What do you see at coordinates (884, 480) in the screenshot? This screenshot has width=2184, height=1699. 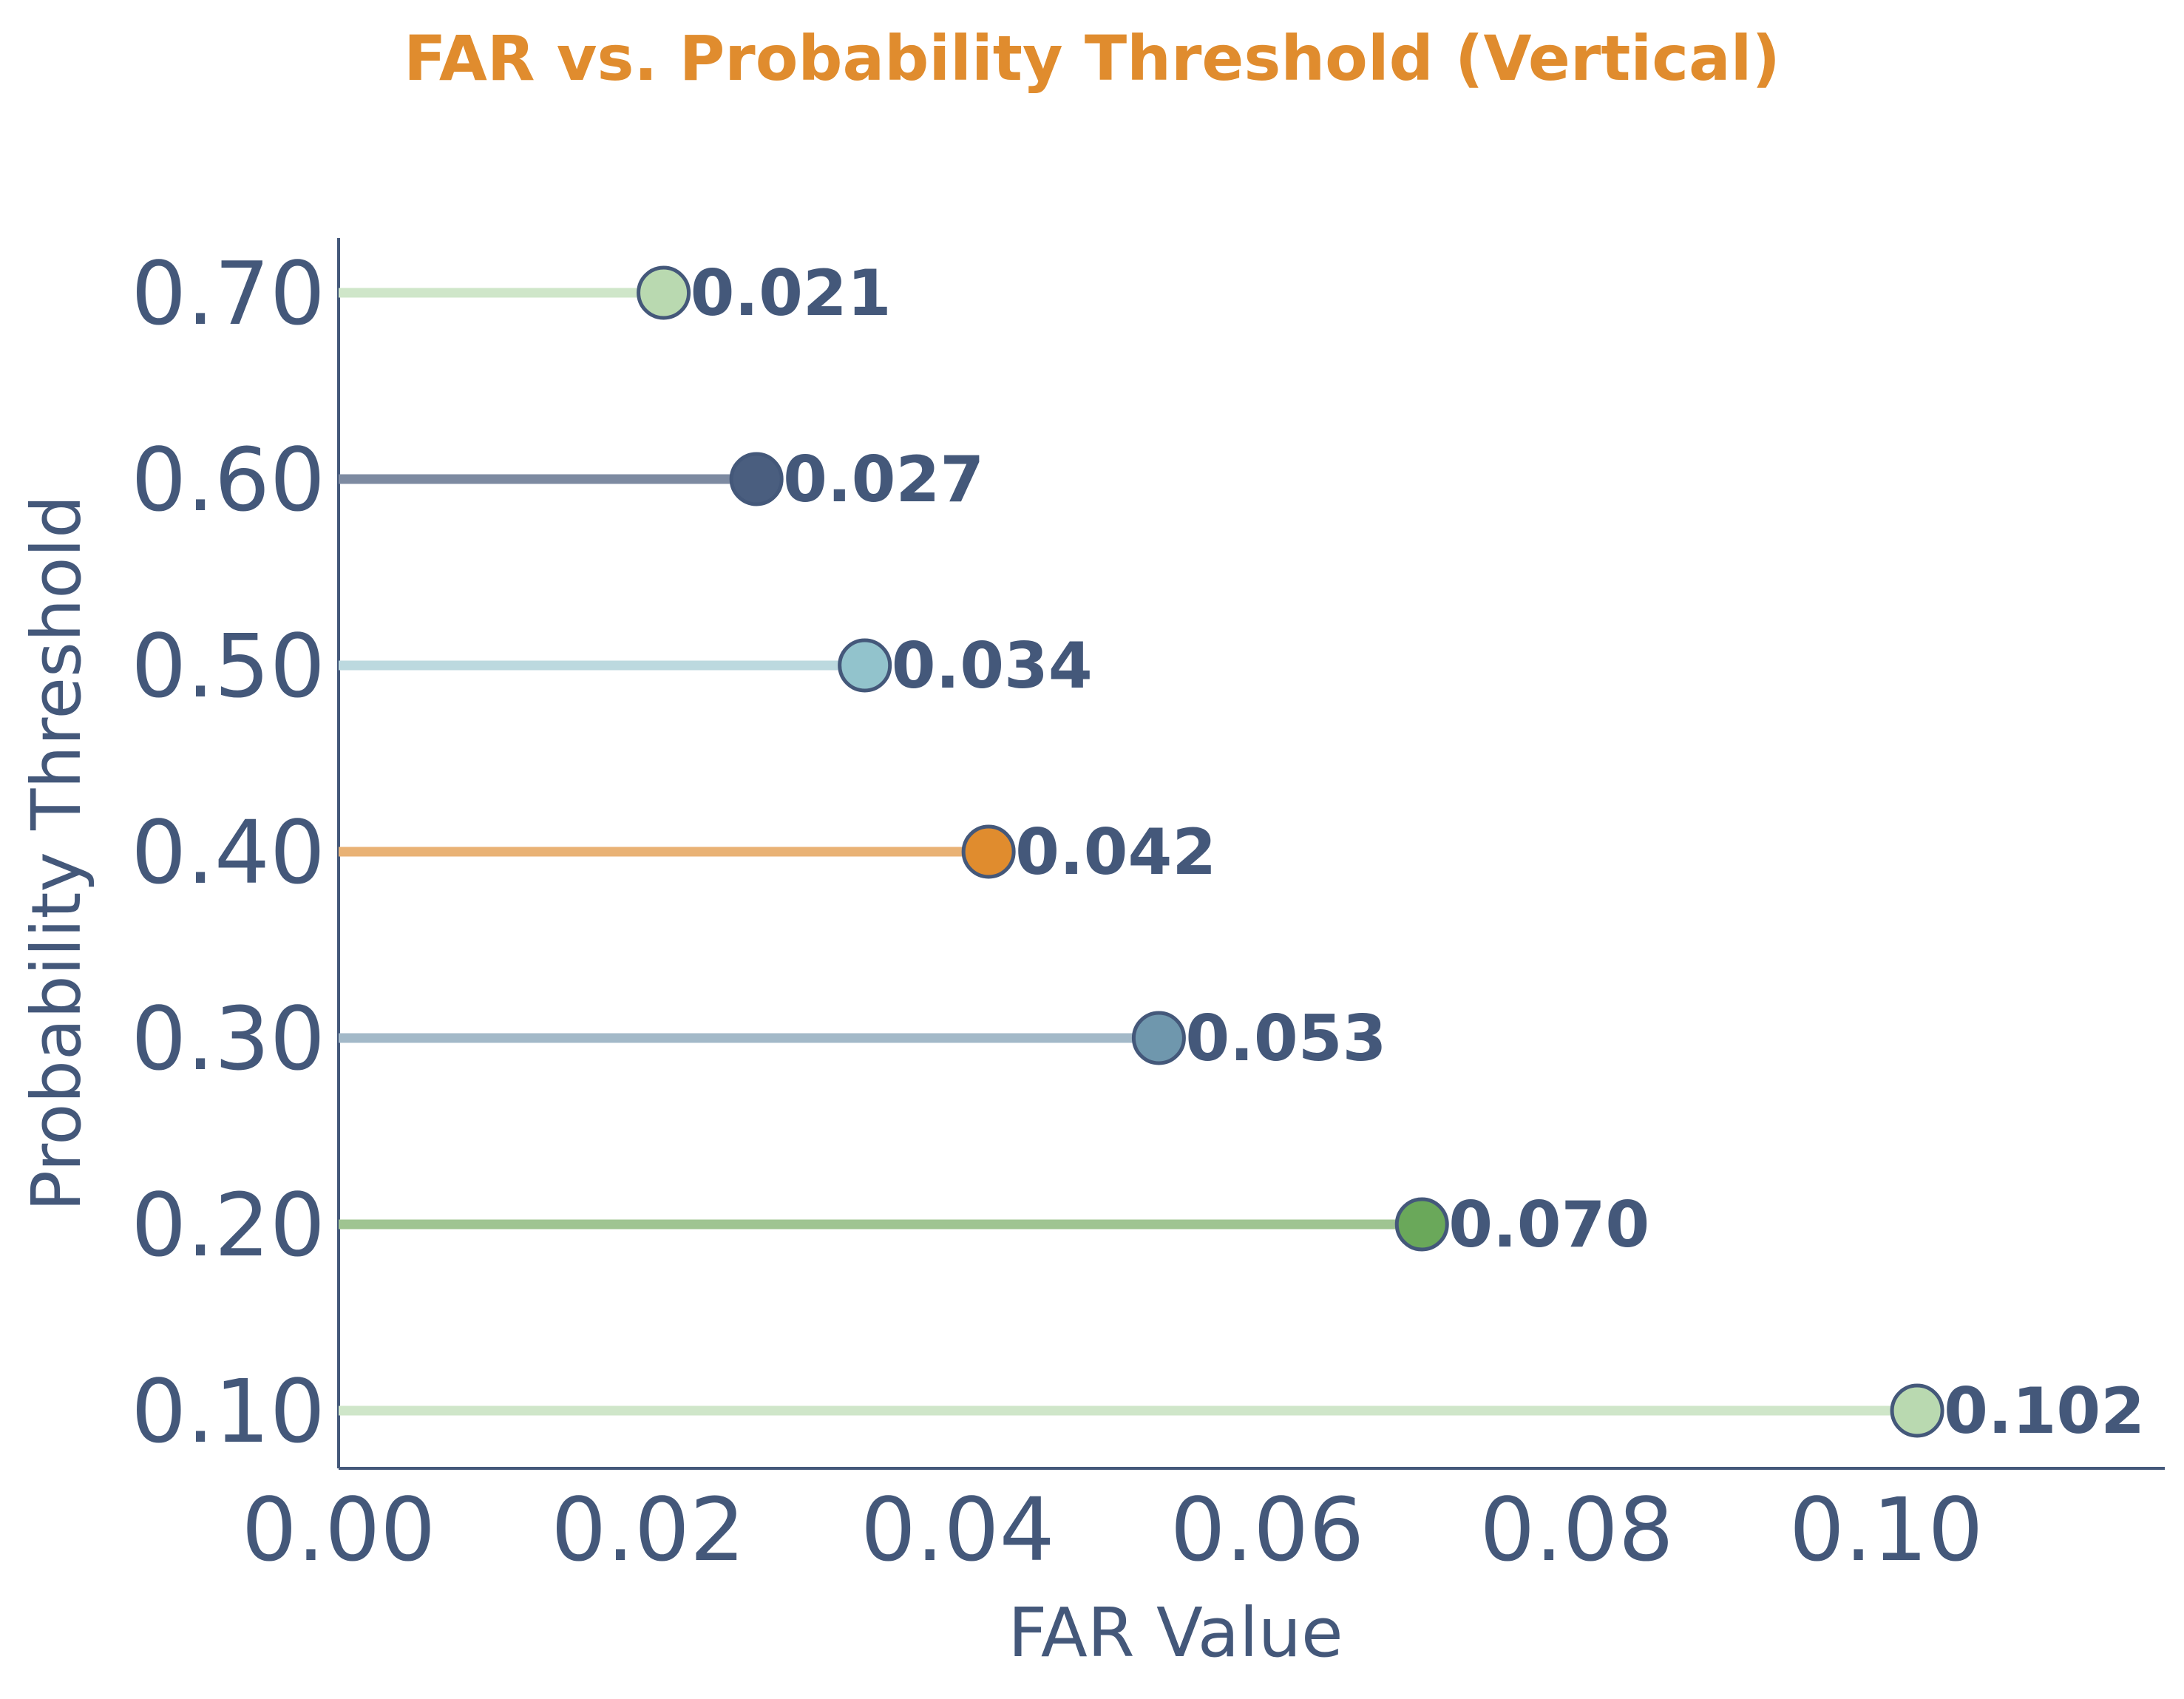 I see `data-label: 0.027` at bounding box center [884, 480].